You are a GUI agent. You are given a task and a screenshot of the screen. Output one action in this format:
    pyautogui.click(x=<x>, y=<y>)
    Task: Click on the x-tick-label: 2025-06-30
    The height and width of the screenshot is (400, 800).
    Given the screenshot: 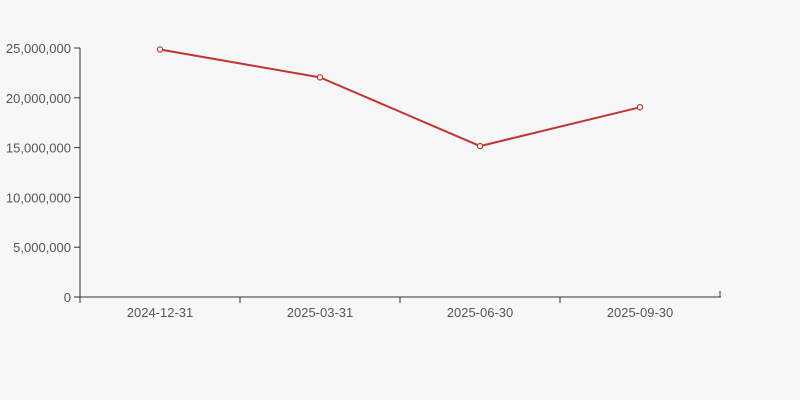 What is the action you would take?
    pyautogui.click(x=480, y=312)
    